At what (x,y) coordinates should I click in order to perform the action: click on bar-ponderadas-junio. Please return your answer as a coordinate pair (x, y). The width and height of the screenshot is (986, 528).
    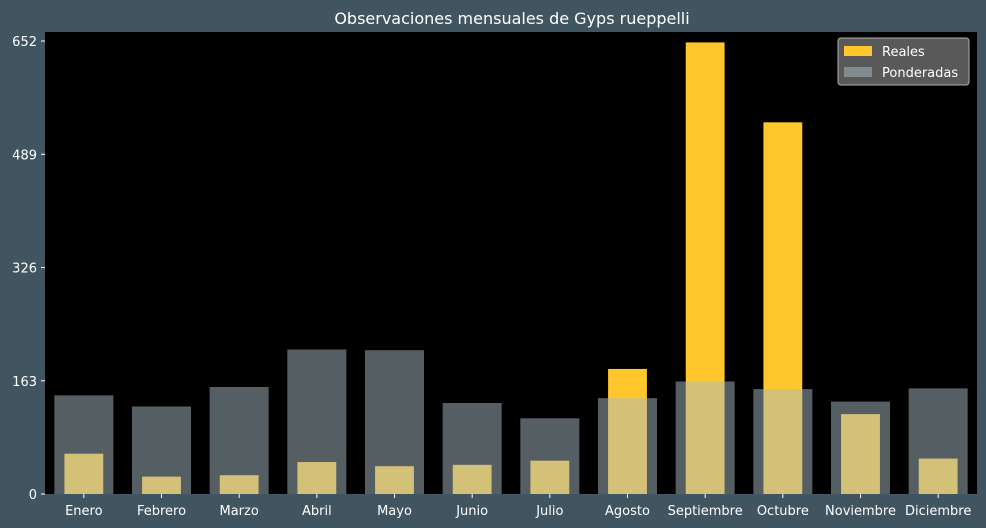
    Looking at the image, I should click on (472, 448).